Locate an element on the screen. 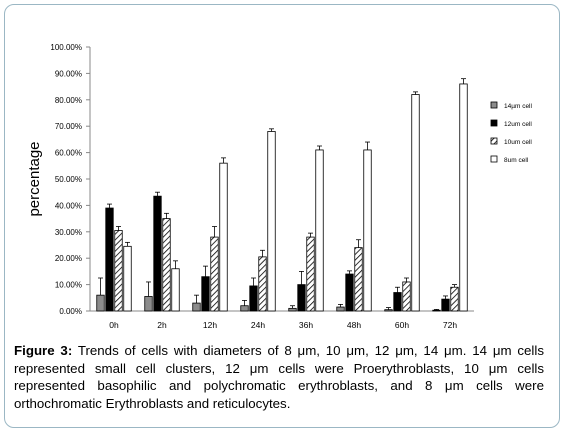  bar-white-2h is located at coordinates (175, 290).